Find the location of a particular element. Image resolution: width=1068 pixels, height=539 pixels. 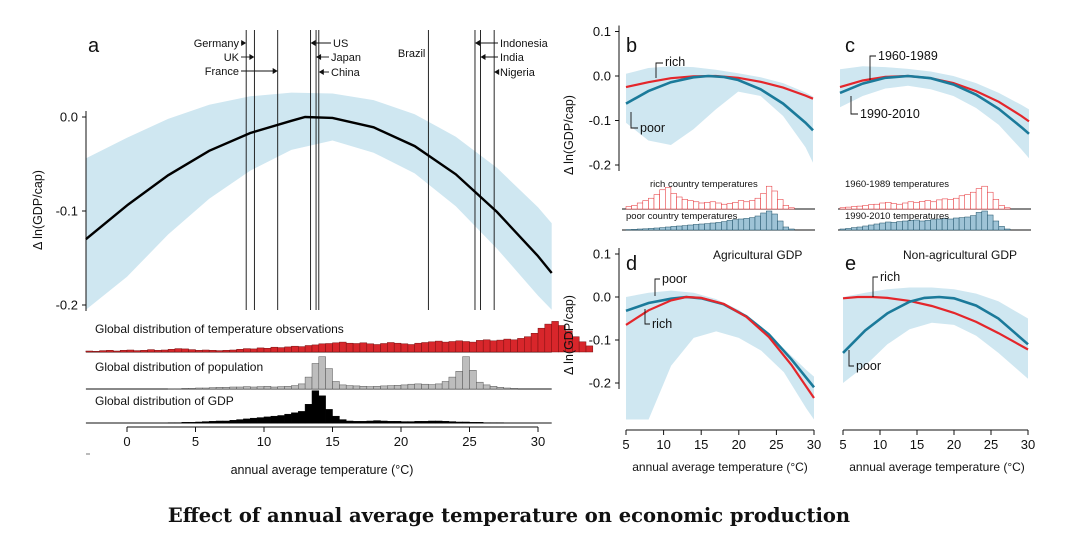

panel-b-ylabel: Δ ln(GDP/cap) is located at coordinates (569, 135).